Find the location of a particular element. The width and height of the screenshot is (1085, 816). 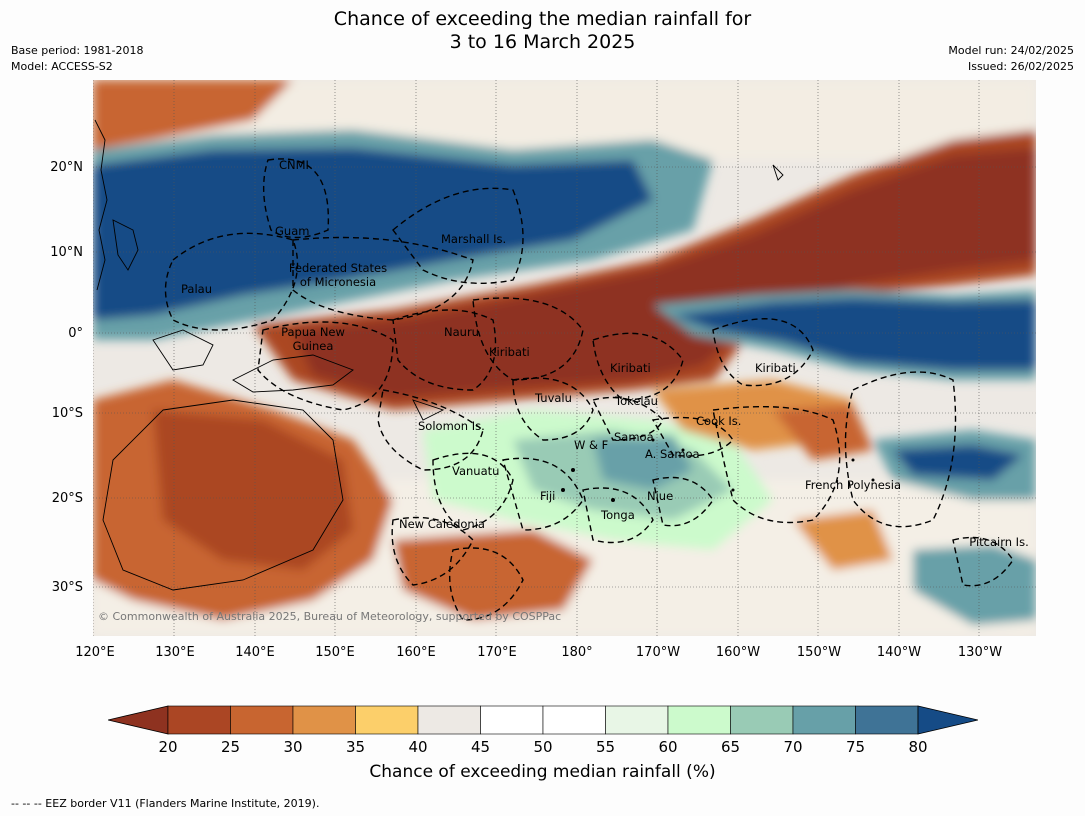

colorbar-tick-label: 40 is located at coordinates (418, 747).